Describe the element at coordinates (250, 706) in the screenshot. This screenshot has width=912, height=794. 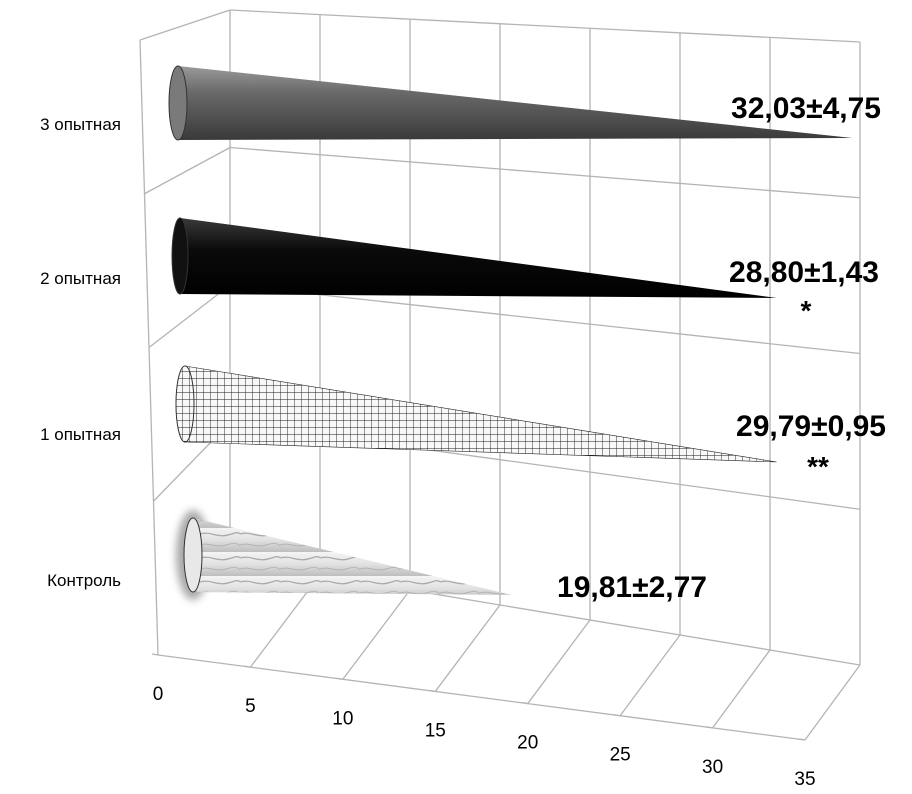
I see `x-tick-label: 5` at that location.